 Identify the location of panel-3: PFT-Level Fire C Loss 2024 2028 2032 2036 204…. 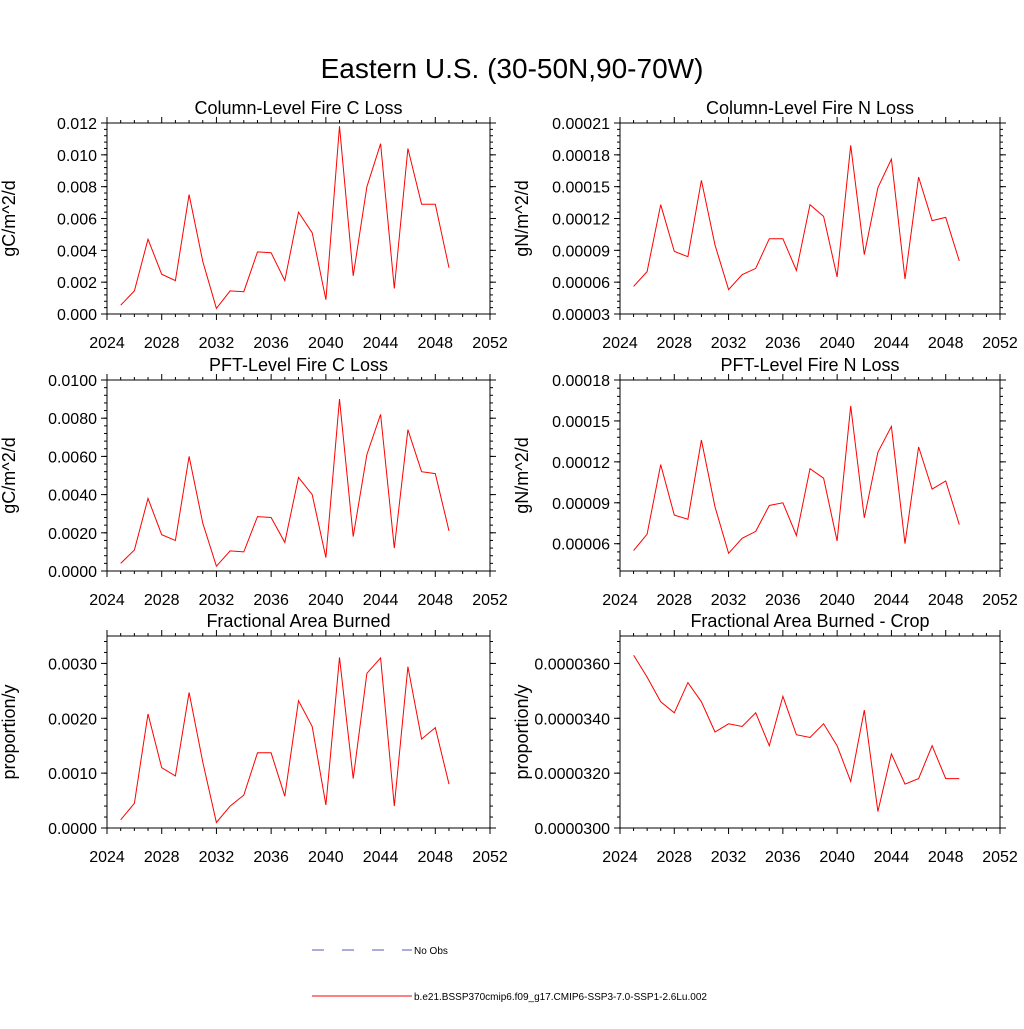
(254, 482).